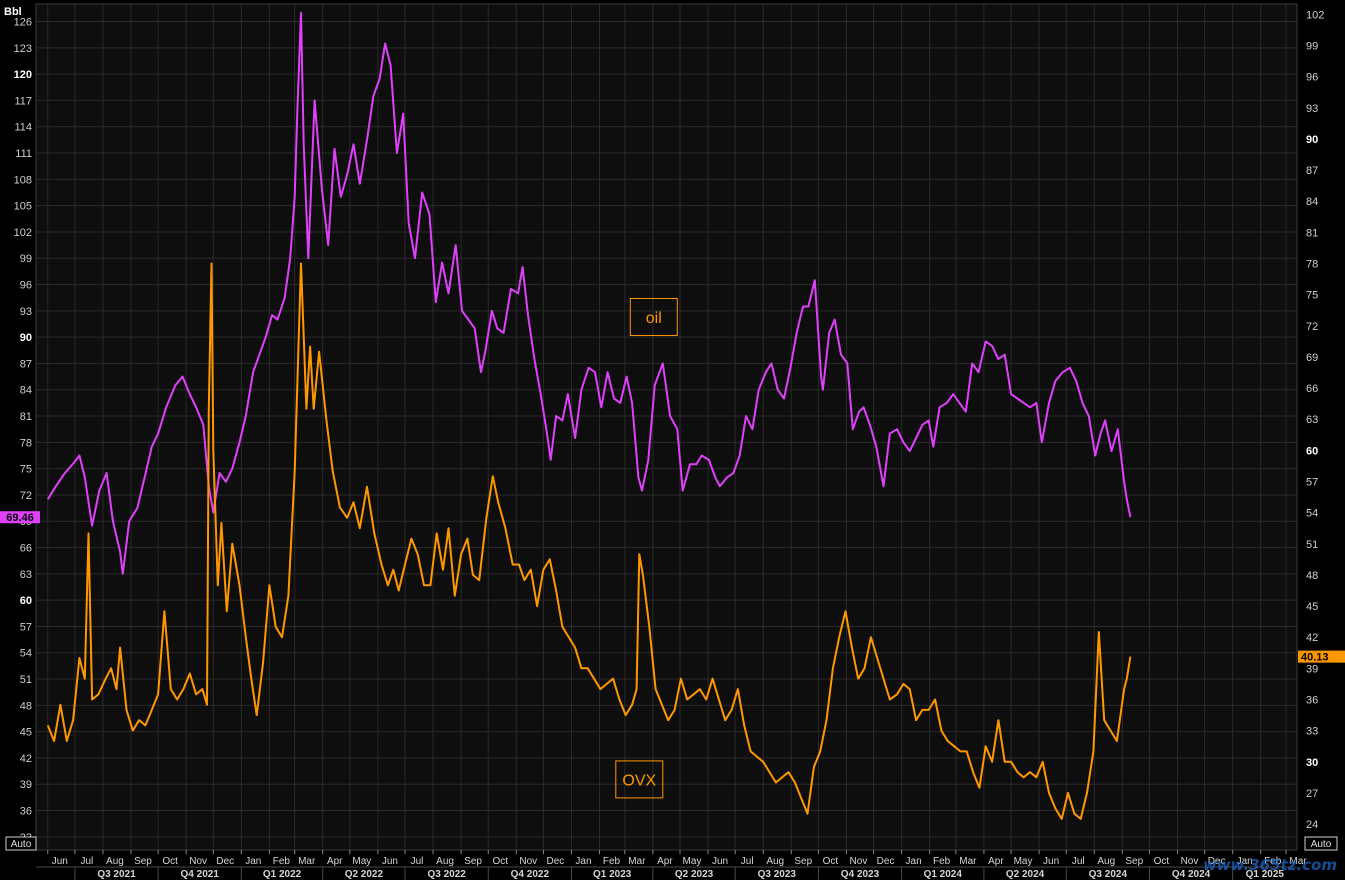  Describe the element at coordinates (23, 75) in the screenshot. I see `left-tick-label: 120` at that location.